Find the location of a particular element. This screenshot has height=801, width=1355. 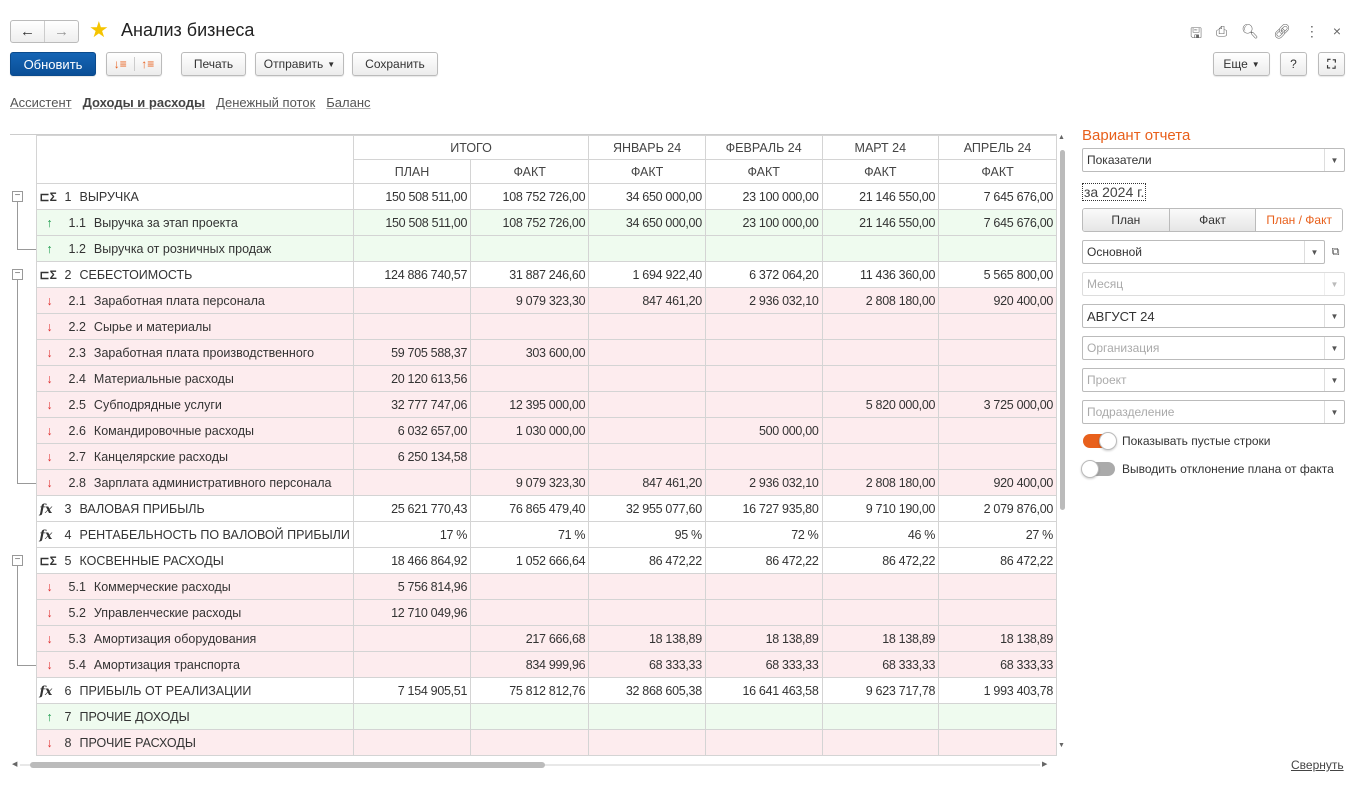

more-button: Еще ▼ is located at coordinates (1241, 64).